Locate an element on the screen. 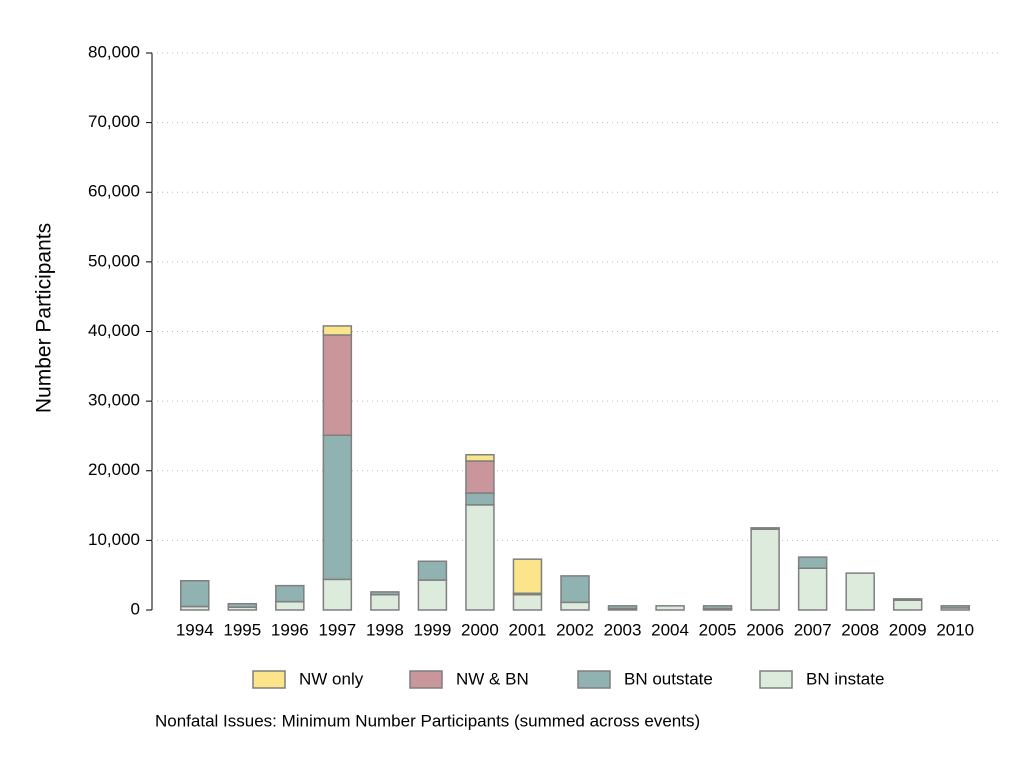 Image resolution: width=1024 pixels, height=768 pixels. x-tick-label: 2003 is located at coordinates (623, 629).